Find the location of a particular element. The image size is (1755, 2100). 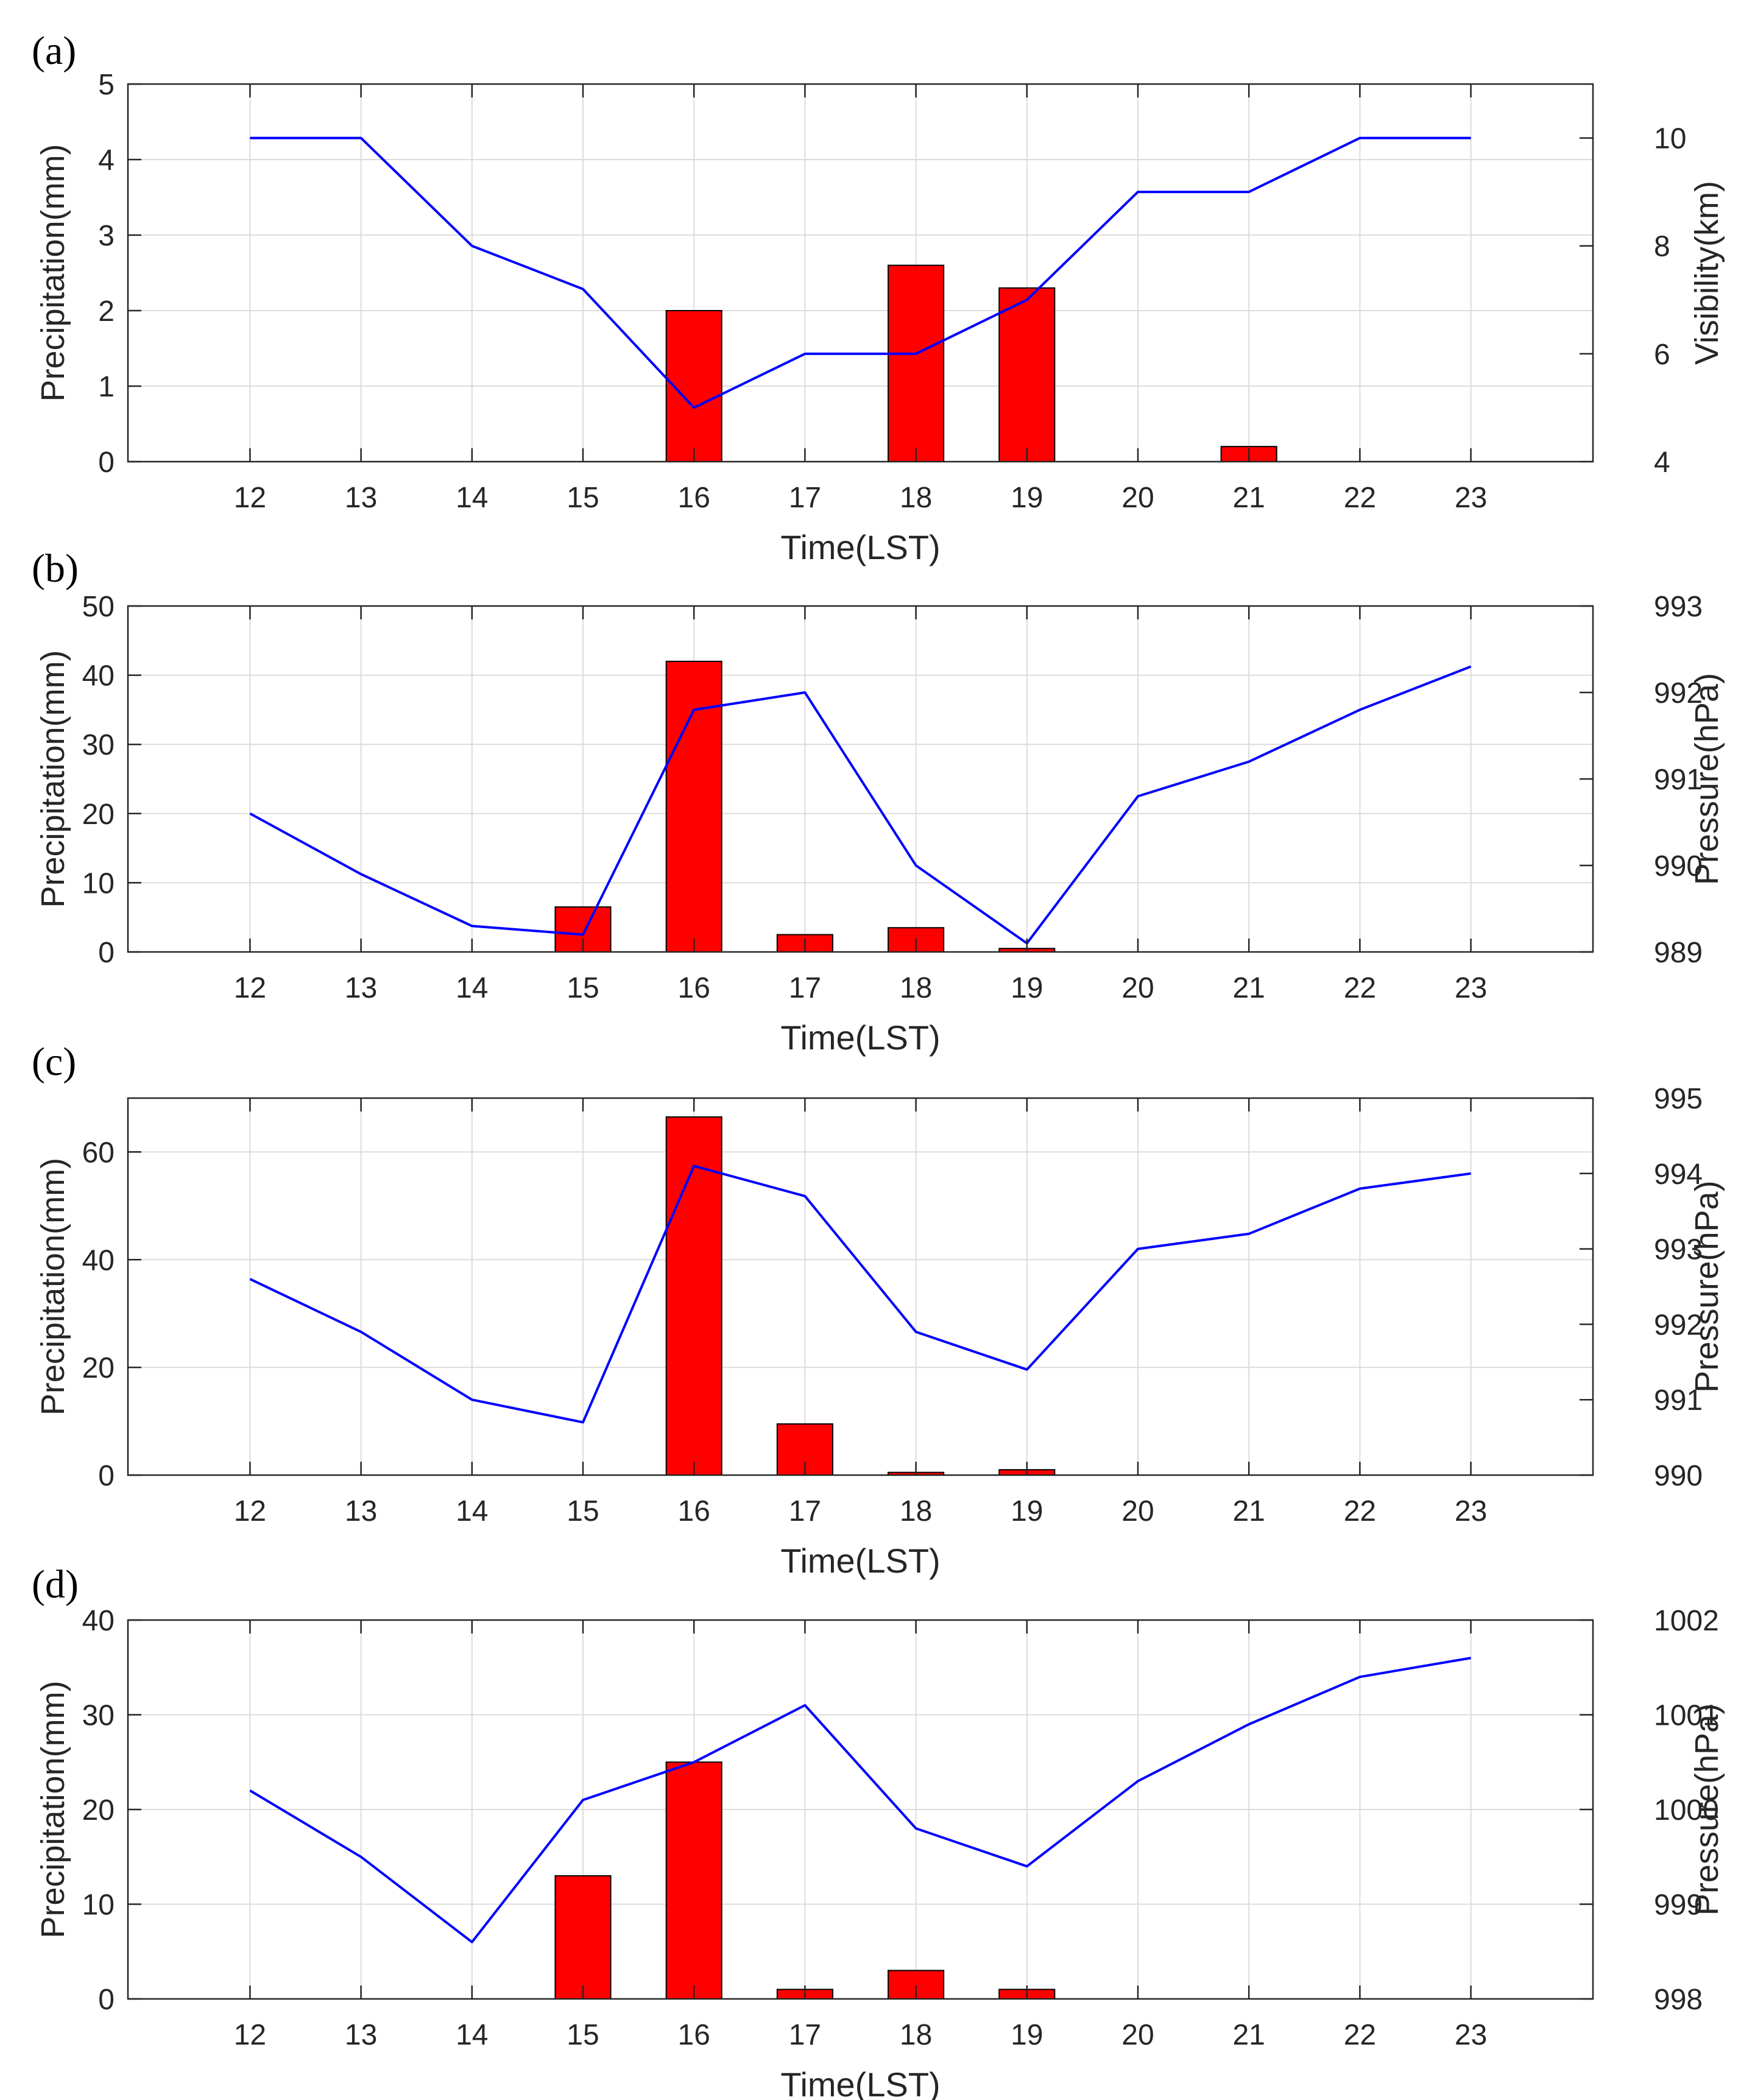

y-right-tick-label: 995 is located at coordinates (1678, 1099).